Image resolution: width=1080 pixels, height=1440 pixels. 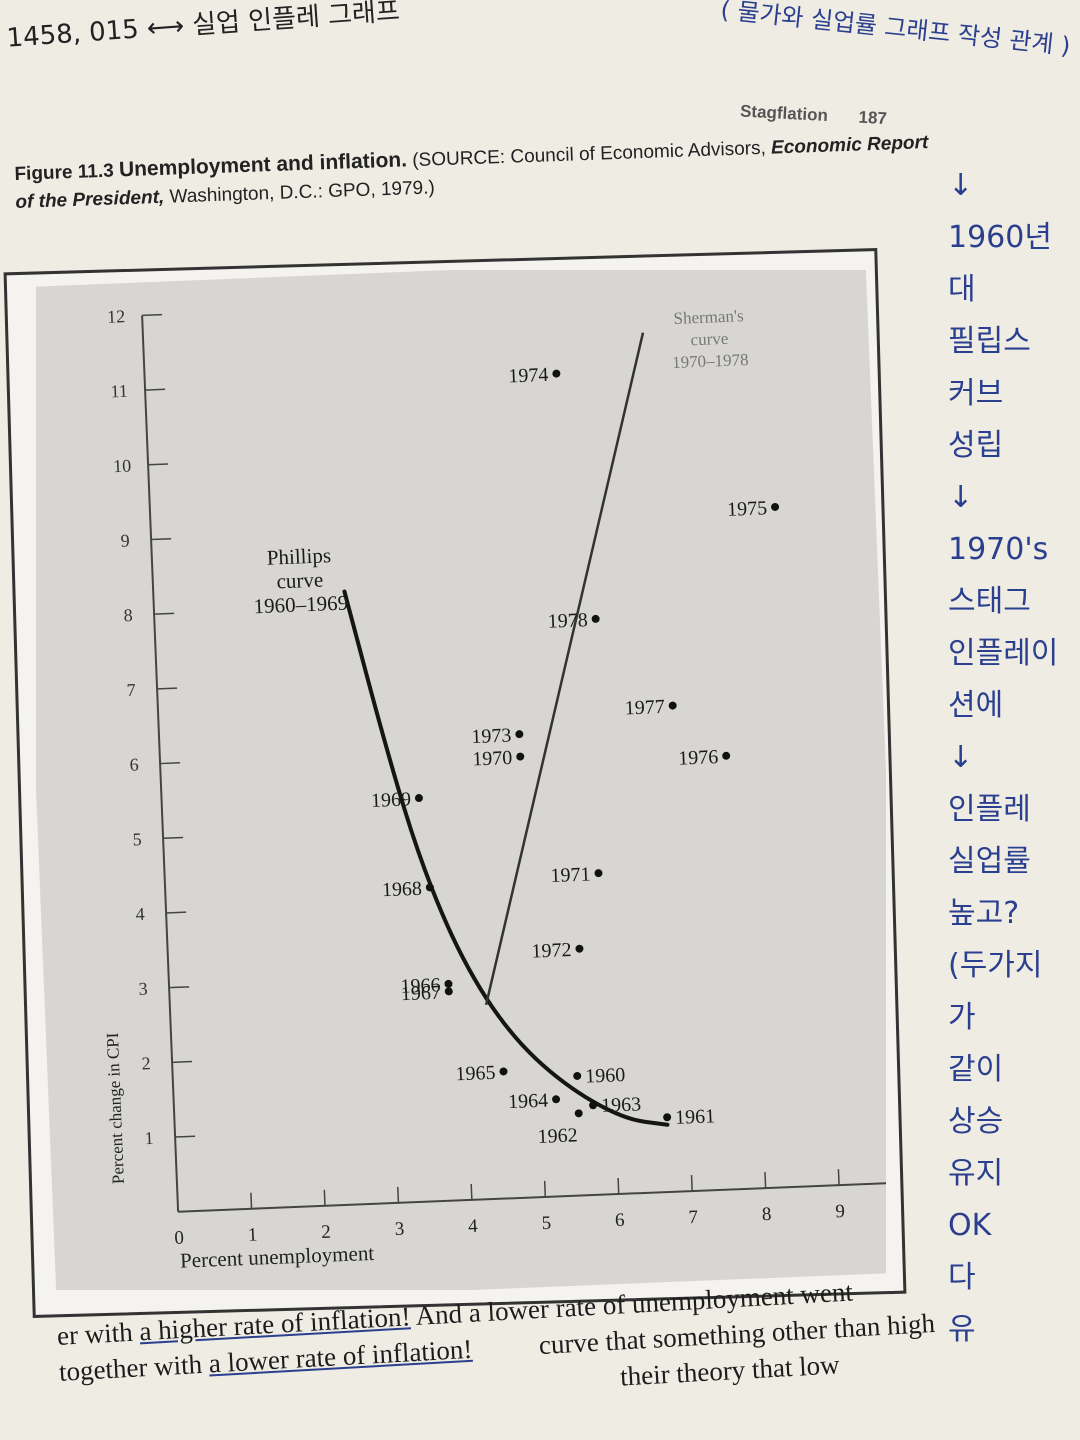 I want to click on data-point-1976, so click(x=726, y=755).